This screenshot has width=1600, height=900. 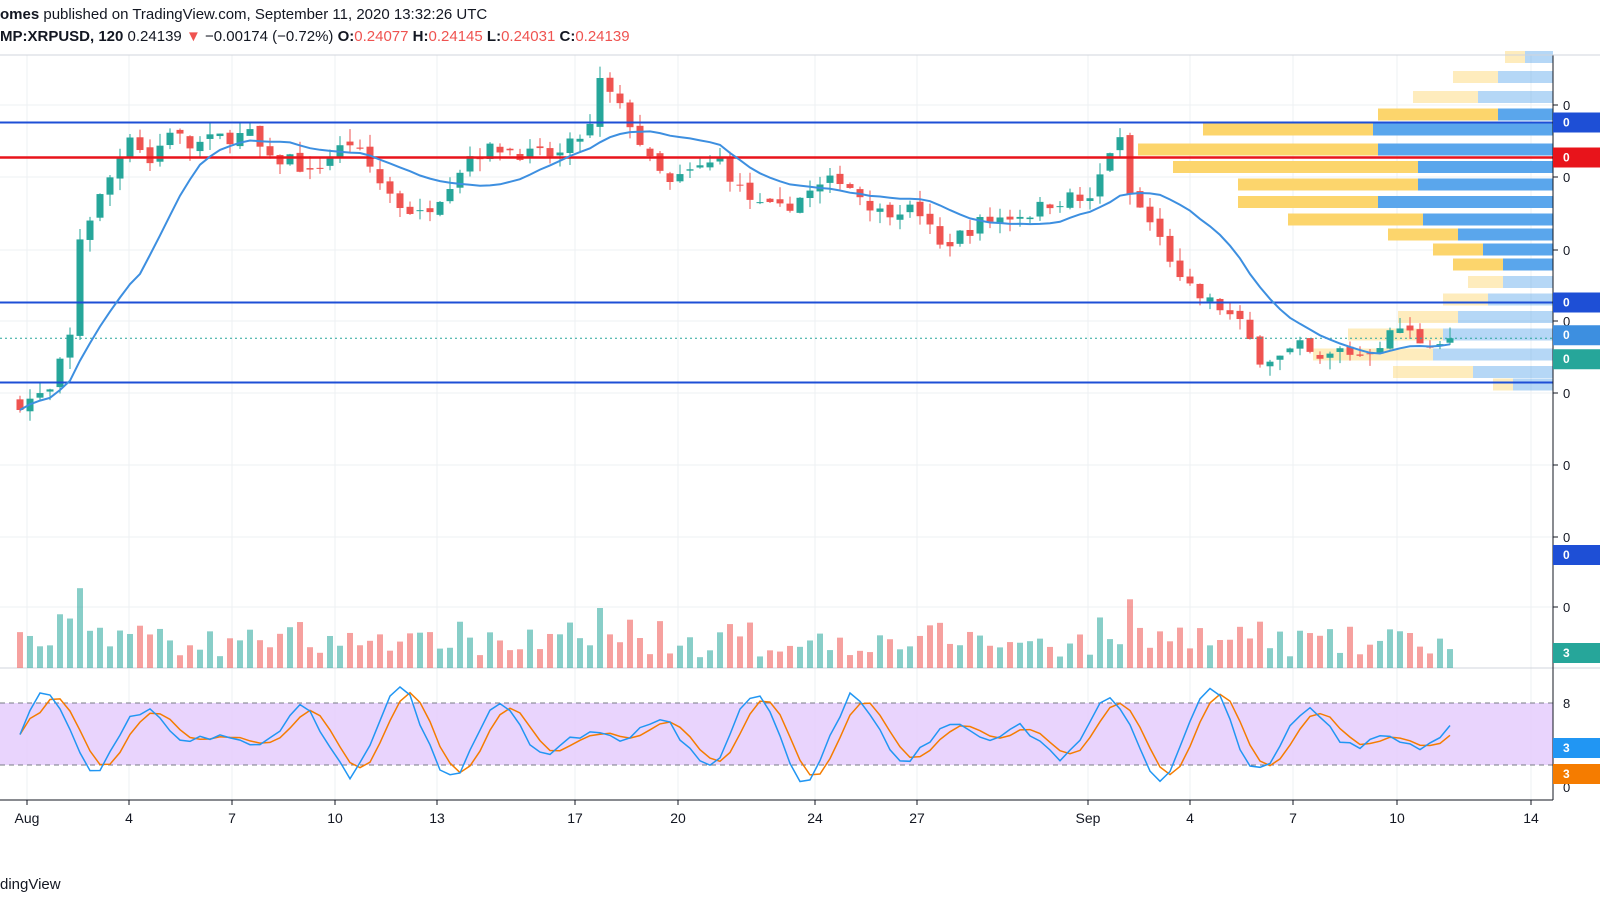 I want to click on osc-tick-label: 0, so click(x=1566, y=787).